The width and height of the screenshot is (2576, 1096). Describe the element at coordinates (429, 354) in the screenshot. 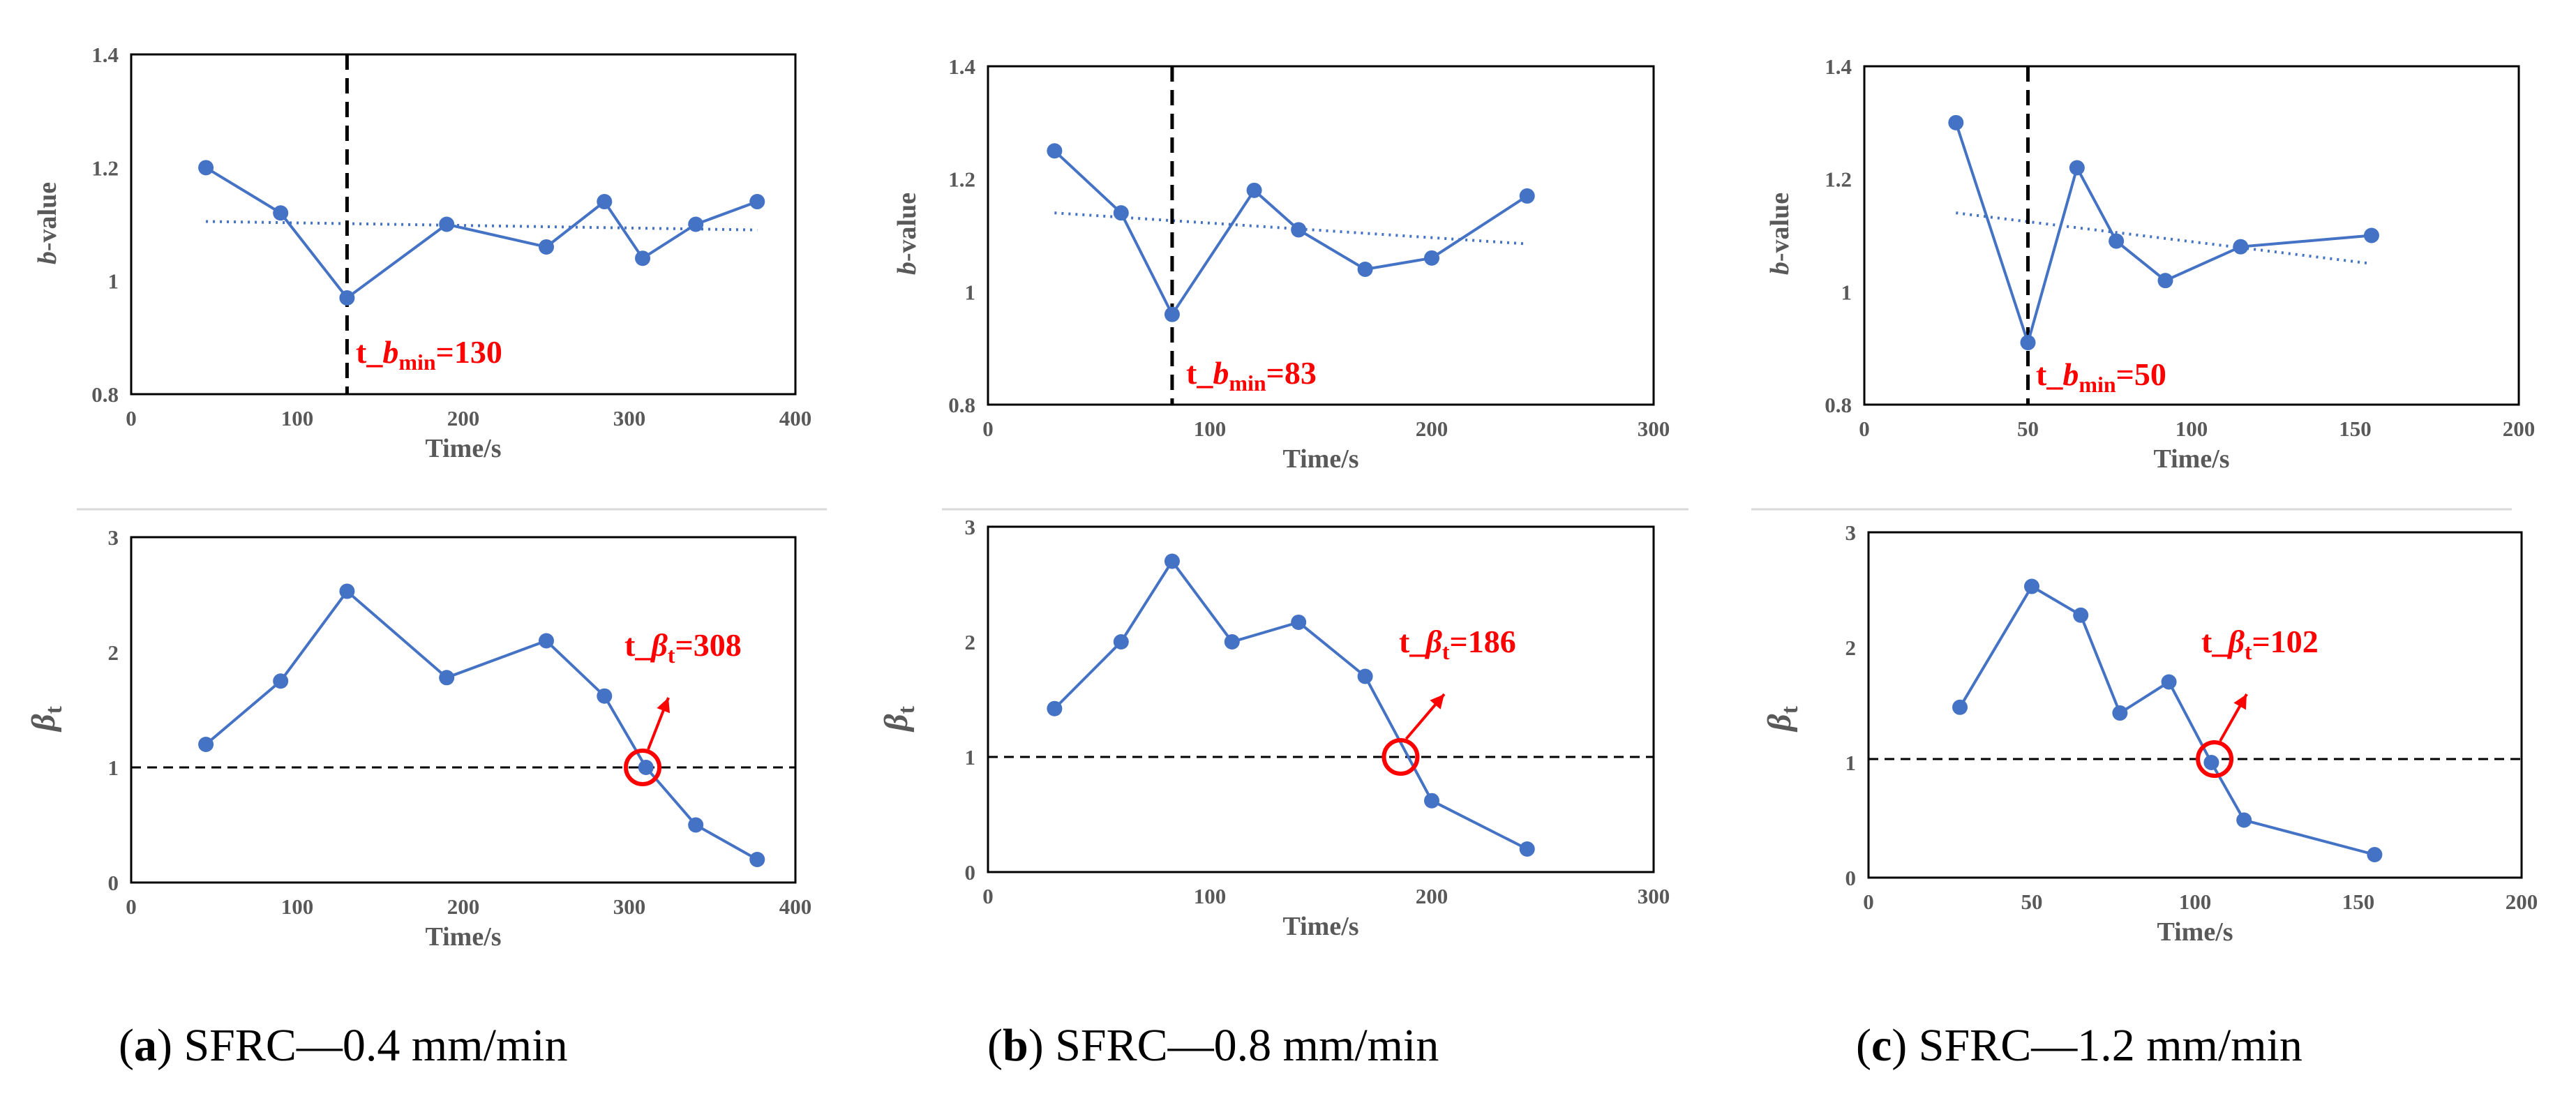

I see `annotation-label: t_bmin=130` at that location.